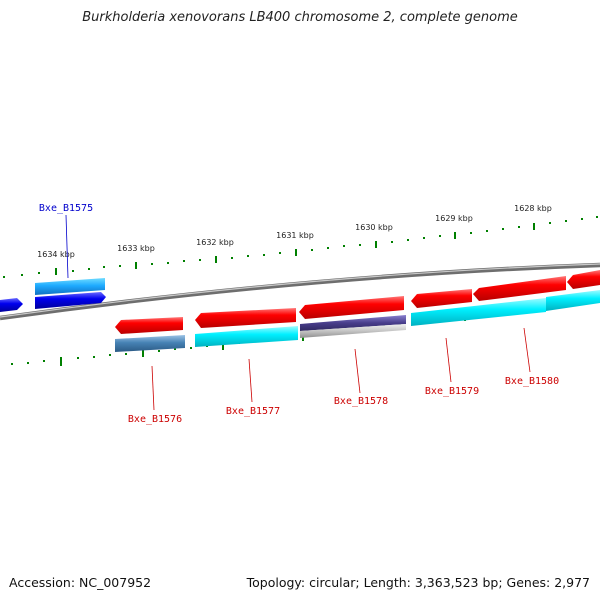  What do you see at coordinates (351, 307) in the screenshot?
I see `gene-bxe-b1578-strand-feature` at bounding box center [351, 307].